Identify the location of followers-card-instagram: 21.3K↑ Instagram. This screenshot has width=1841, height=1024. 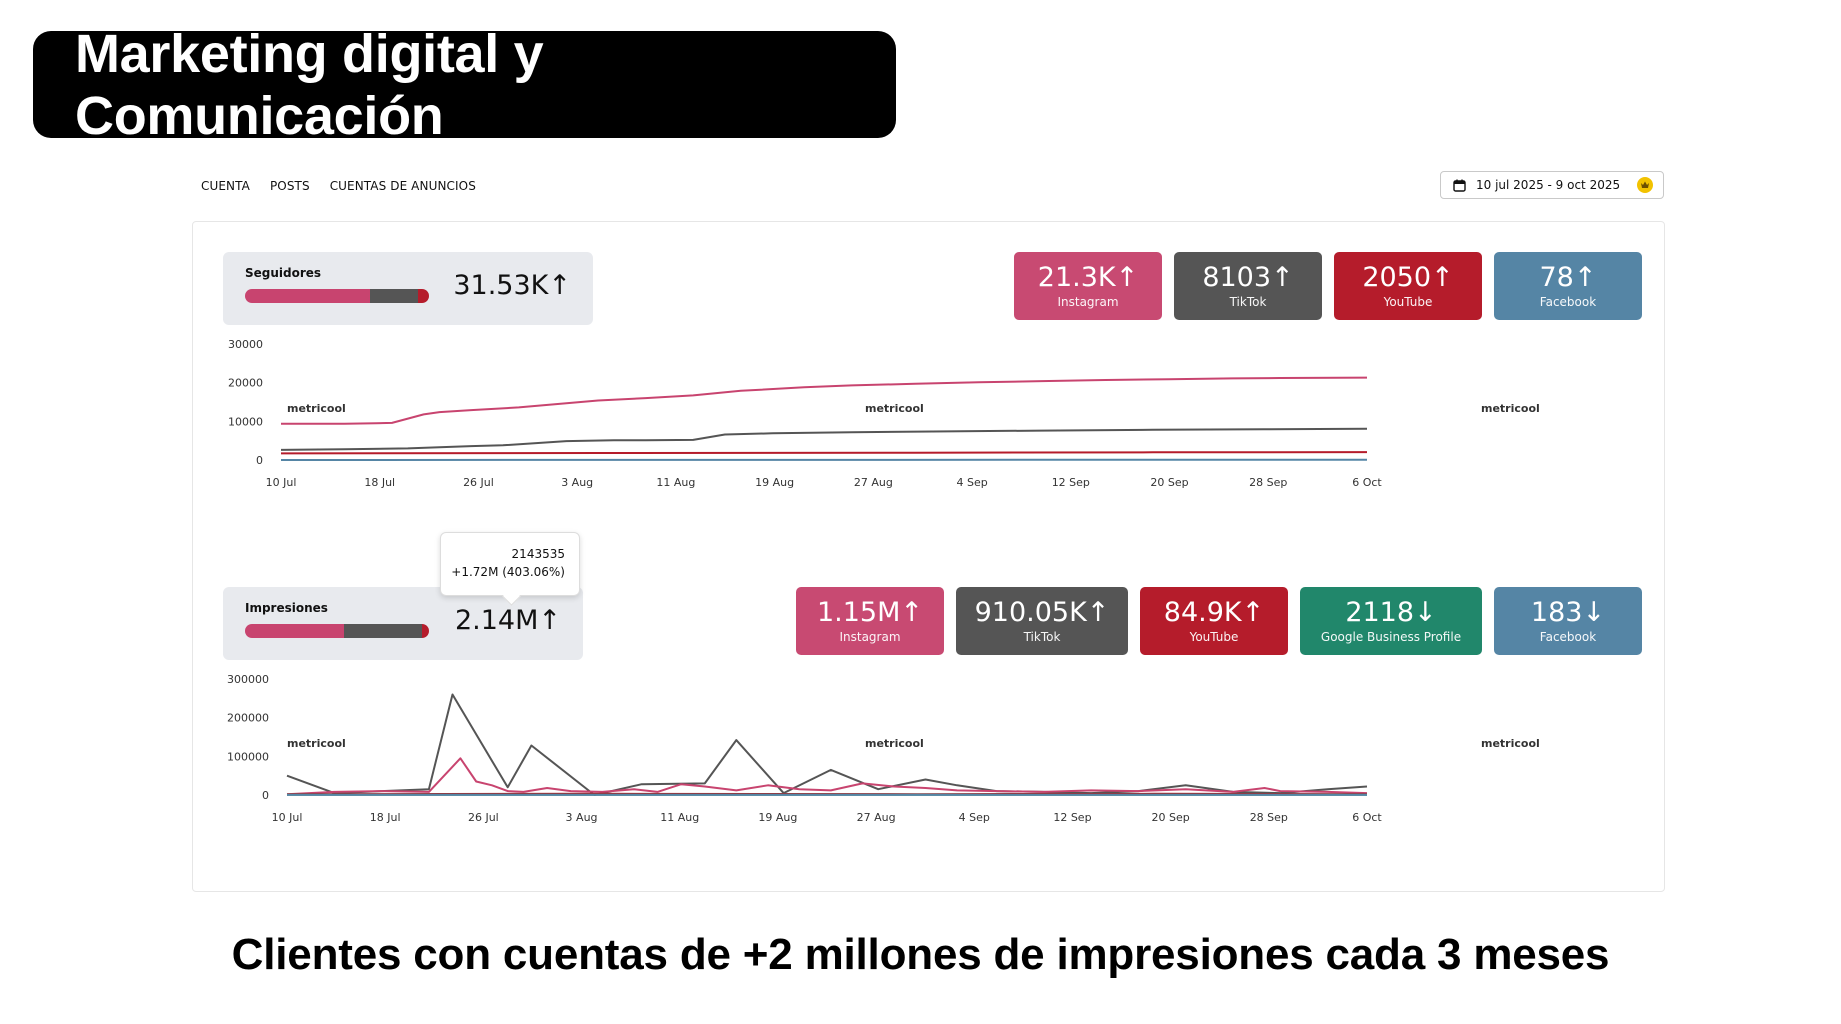
(1088, 286).